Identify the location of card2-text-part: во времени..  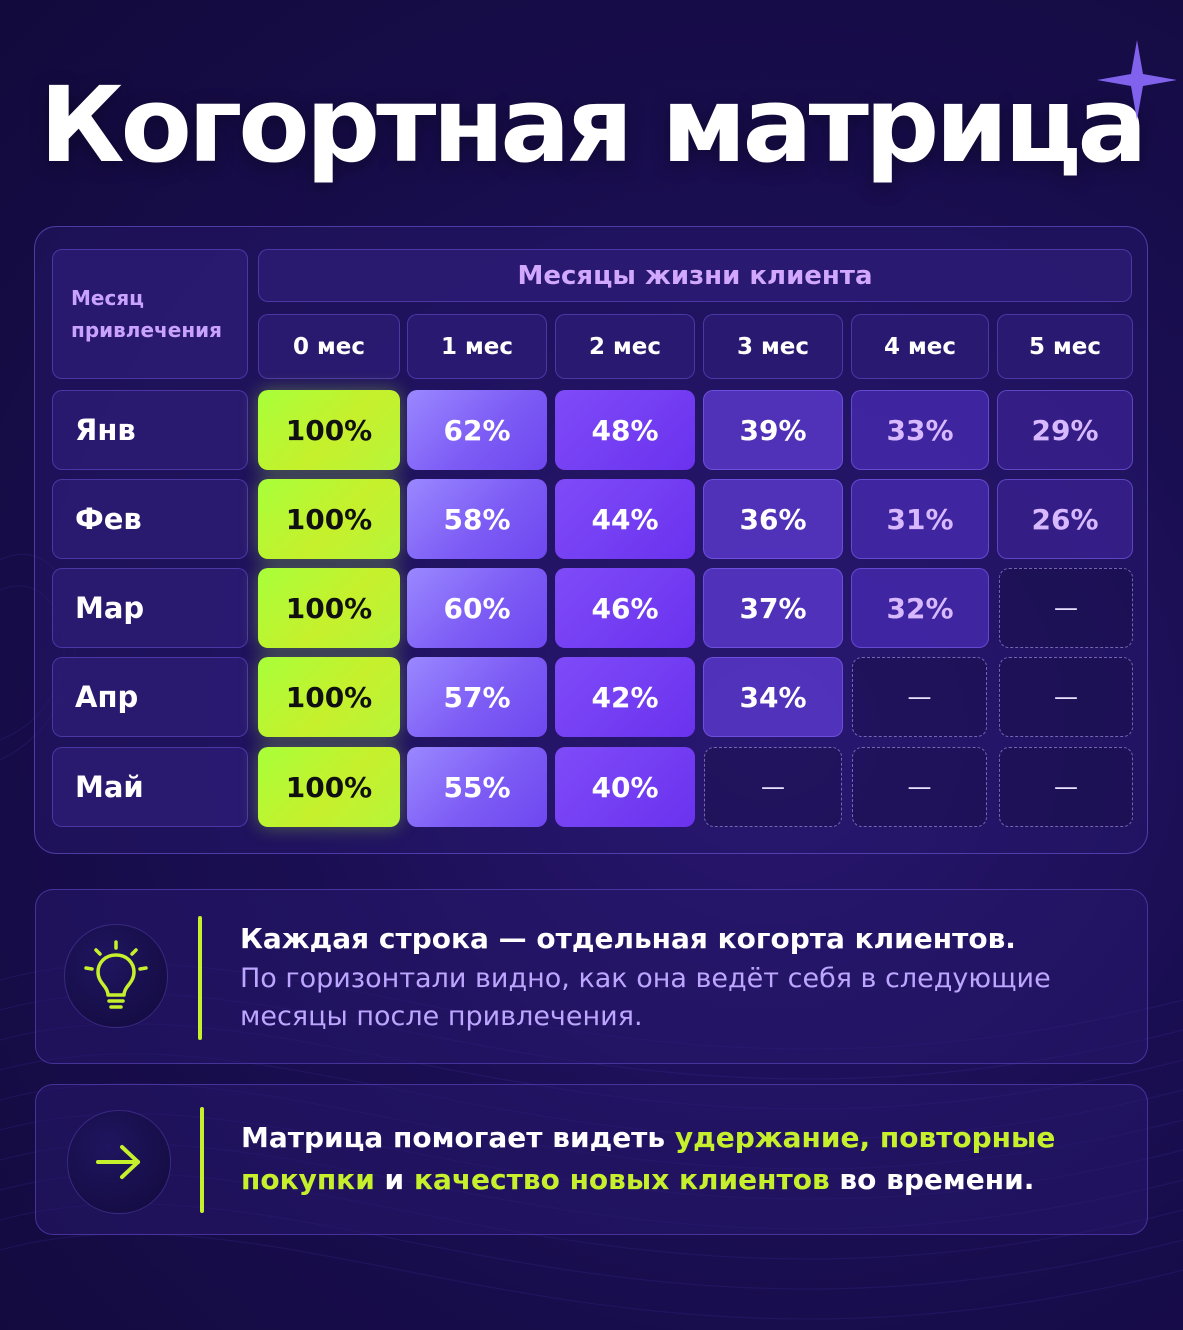
(932, 1179).